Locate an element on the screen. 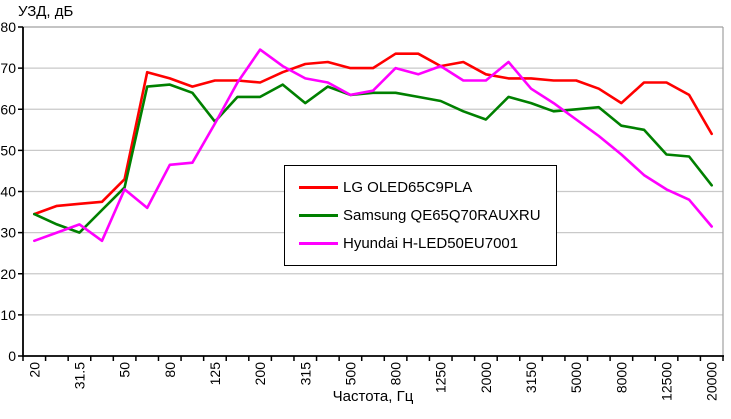 The image size is (731, 419). x-tick-label: 800 is located at coordinates (396, 374).